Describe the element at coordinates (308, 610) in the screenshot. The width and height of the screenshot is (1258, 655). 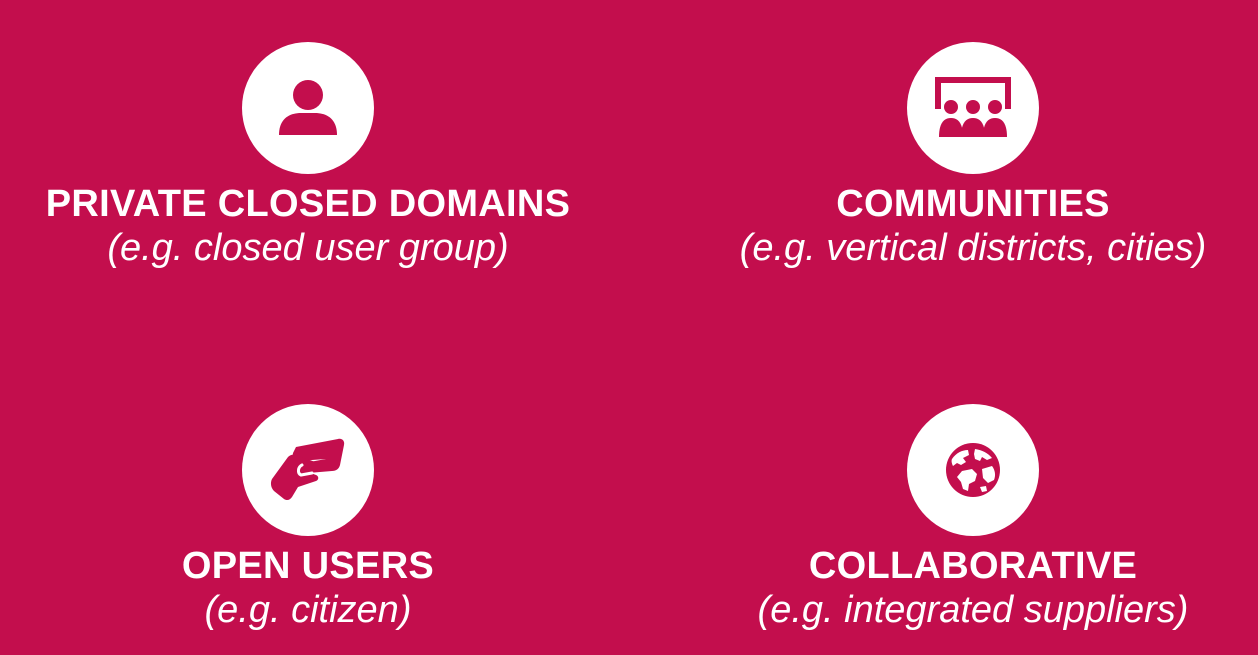
I see `tile-subtitle: (e.g. citizen)` at that location.